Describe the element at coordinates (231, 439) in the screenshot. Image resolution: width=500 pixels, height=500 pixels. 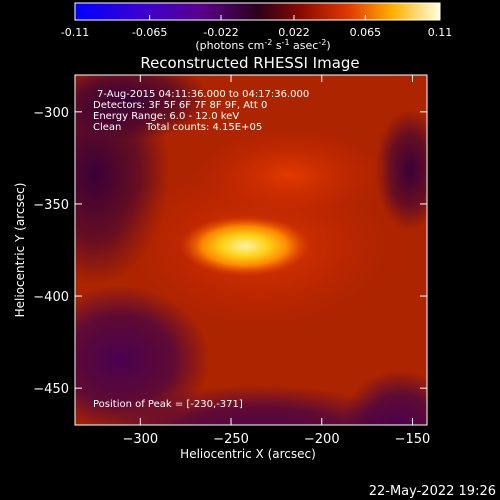
I see `x-tick-label: −250` at that location.